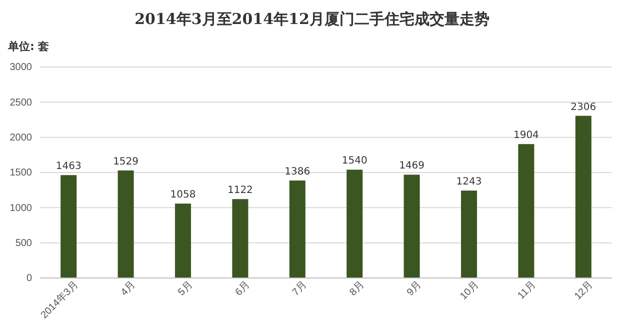 This screenshot has width=625, height=335. Describe the element at coordinates (23, 244) in the screenshot. I see `y-tick-label: 500` at that location.